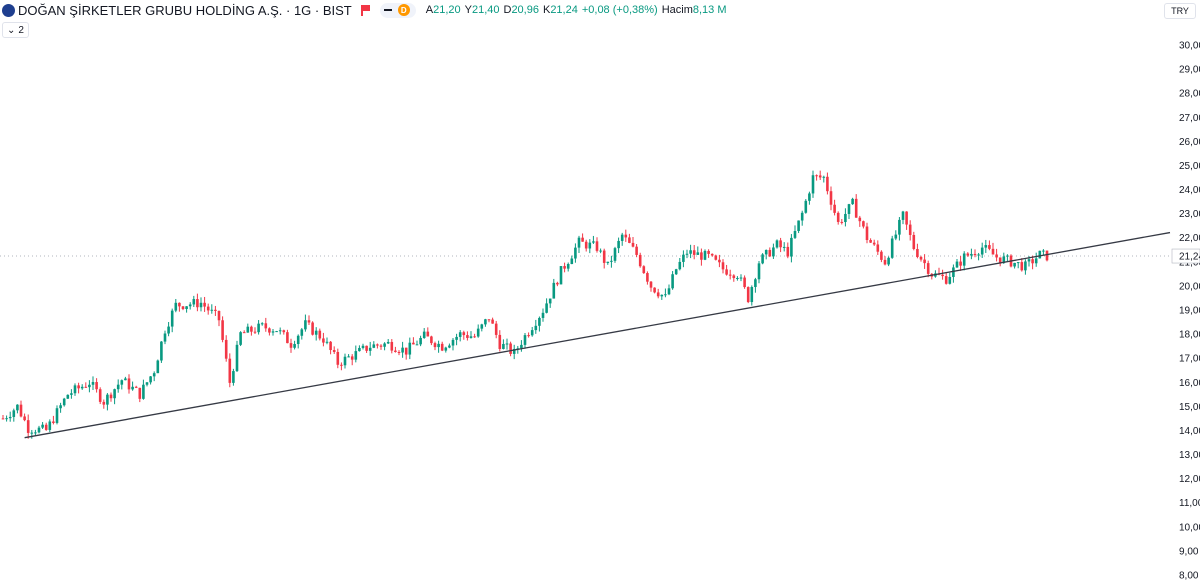 This screenshot has width=1200, height=586. Describe the element at coordinates (677, 10) in the screenshot. I see `volume-label: Hacim` at that location.